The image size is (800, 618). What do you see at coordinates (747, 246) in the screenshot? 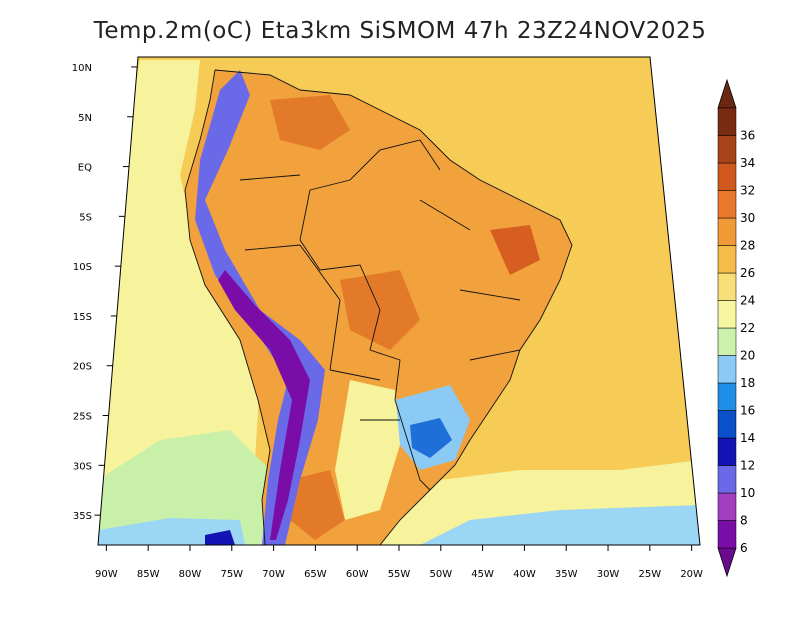
I see `colorbar-label: 28` at bounding box center [747, 246].